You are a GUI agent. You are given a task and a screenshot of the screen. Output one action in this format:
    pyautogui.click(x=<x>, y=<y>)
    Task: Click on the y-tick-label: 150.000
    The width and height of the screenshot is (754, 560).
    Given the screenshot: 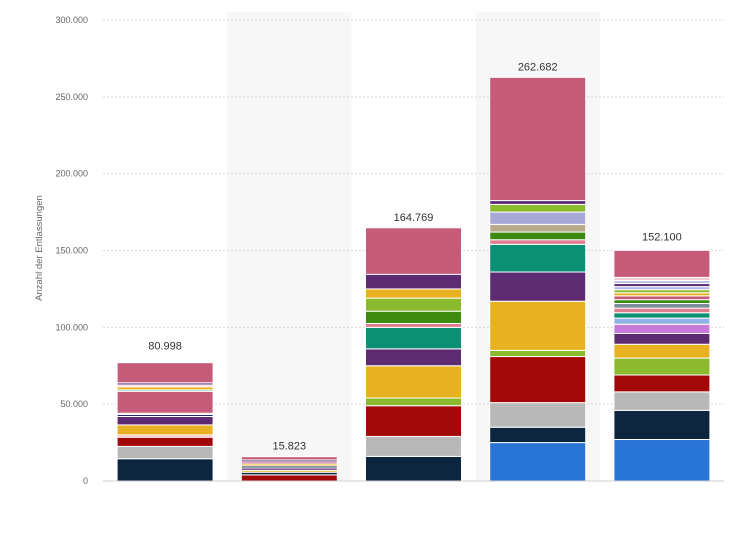 What is the action you would take?
    pyautogui.click(x=71, y=251)
    